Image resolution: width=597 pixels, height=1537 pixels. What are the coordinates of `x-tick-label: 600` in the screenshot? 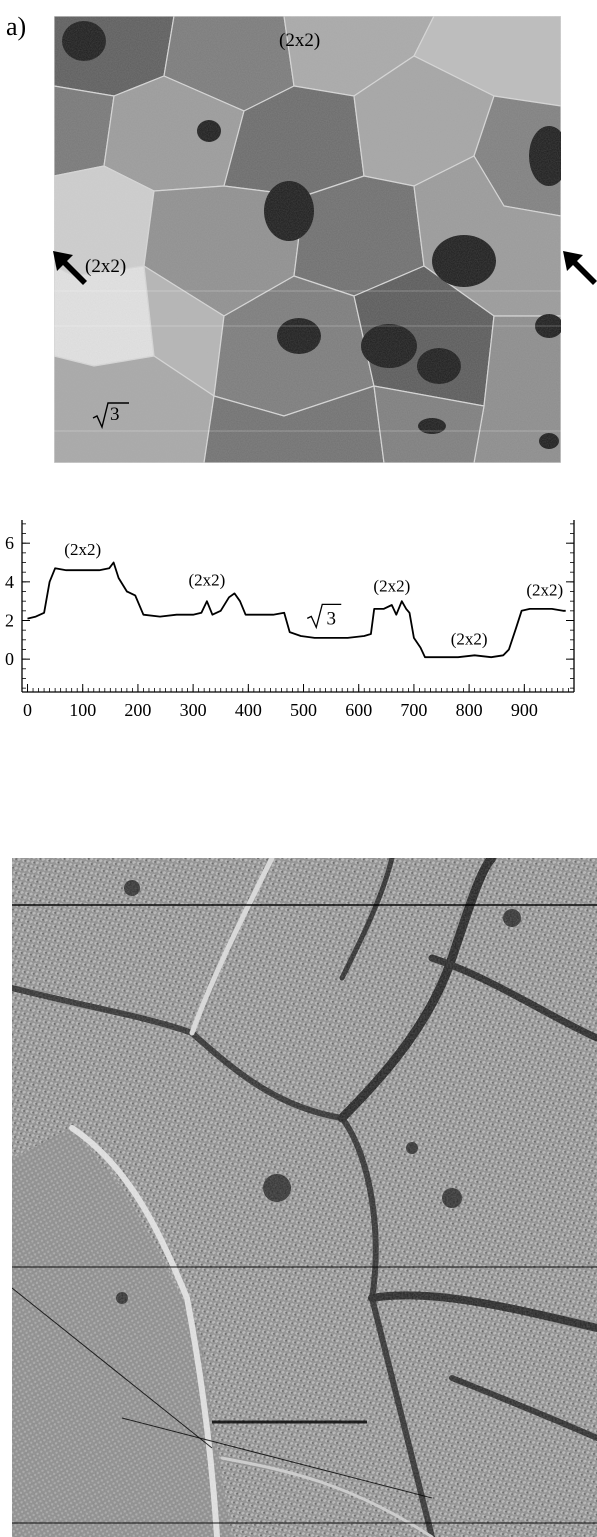 It's located at (358, 710).